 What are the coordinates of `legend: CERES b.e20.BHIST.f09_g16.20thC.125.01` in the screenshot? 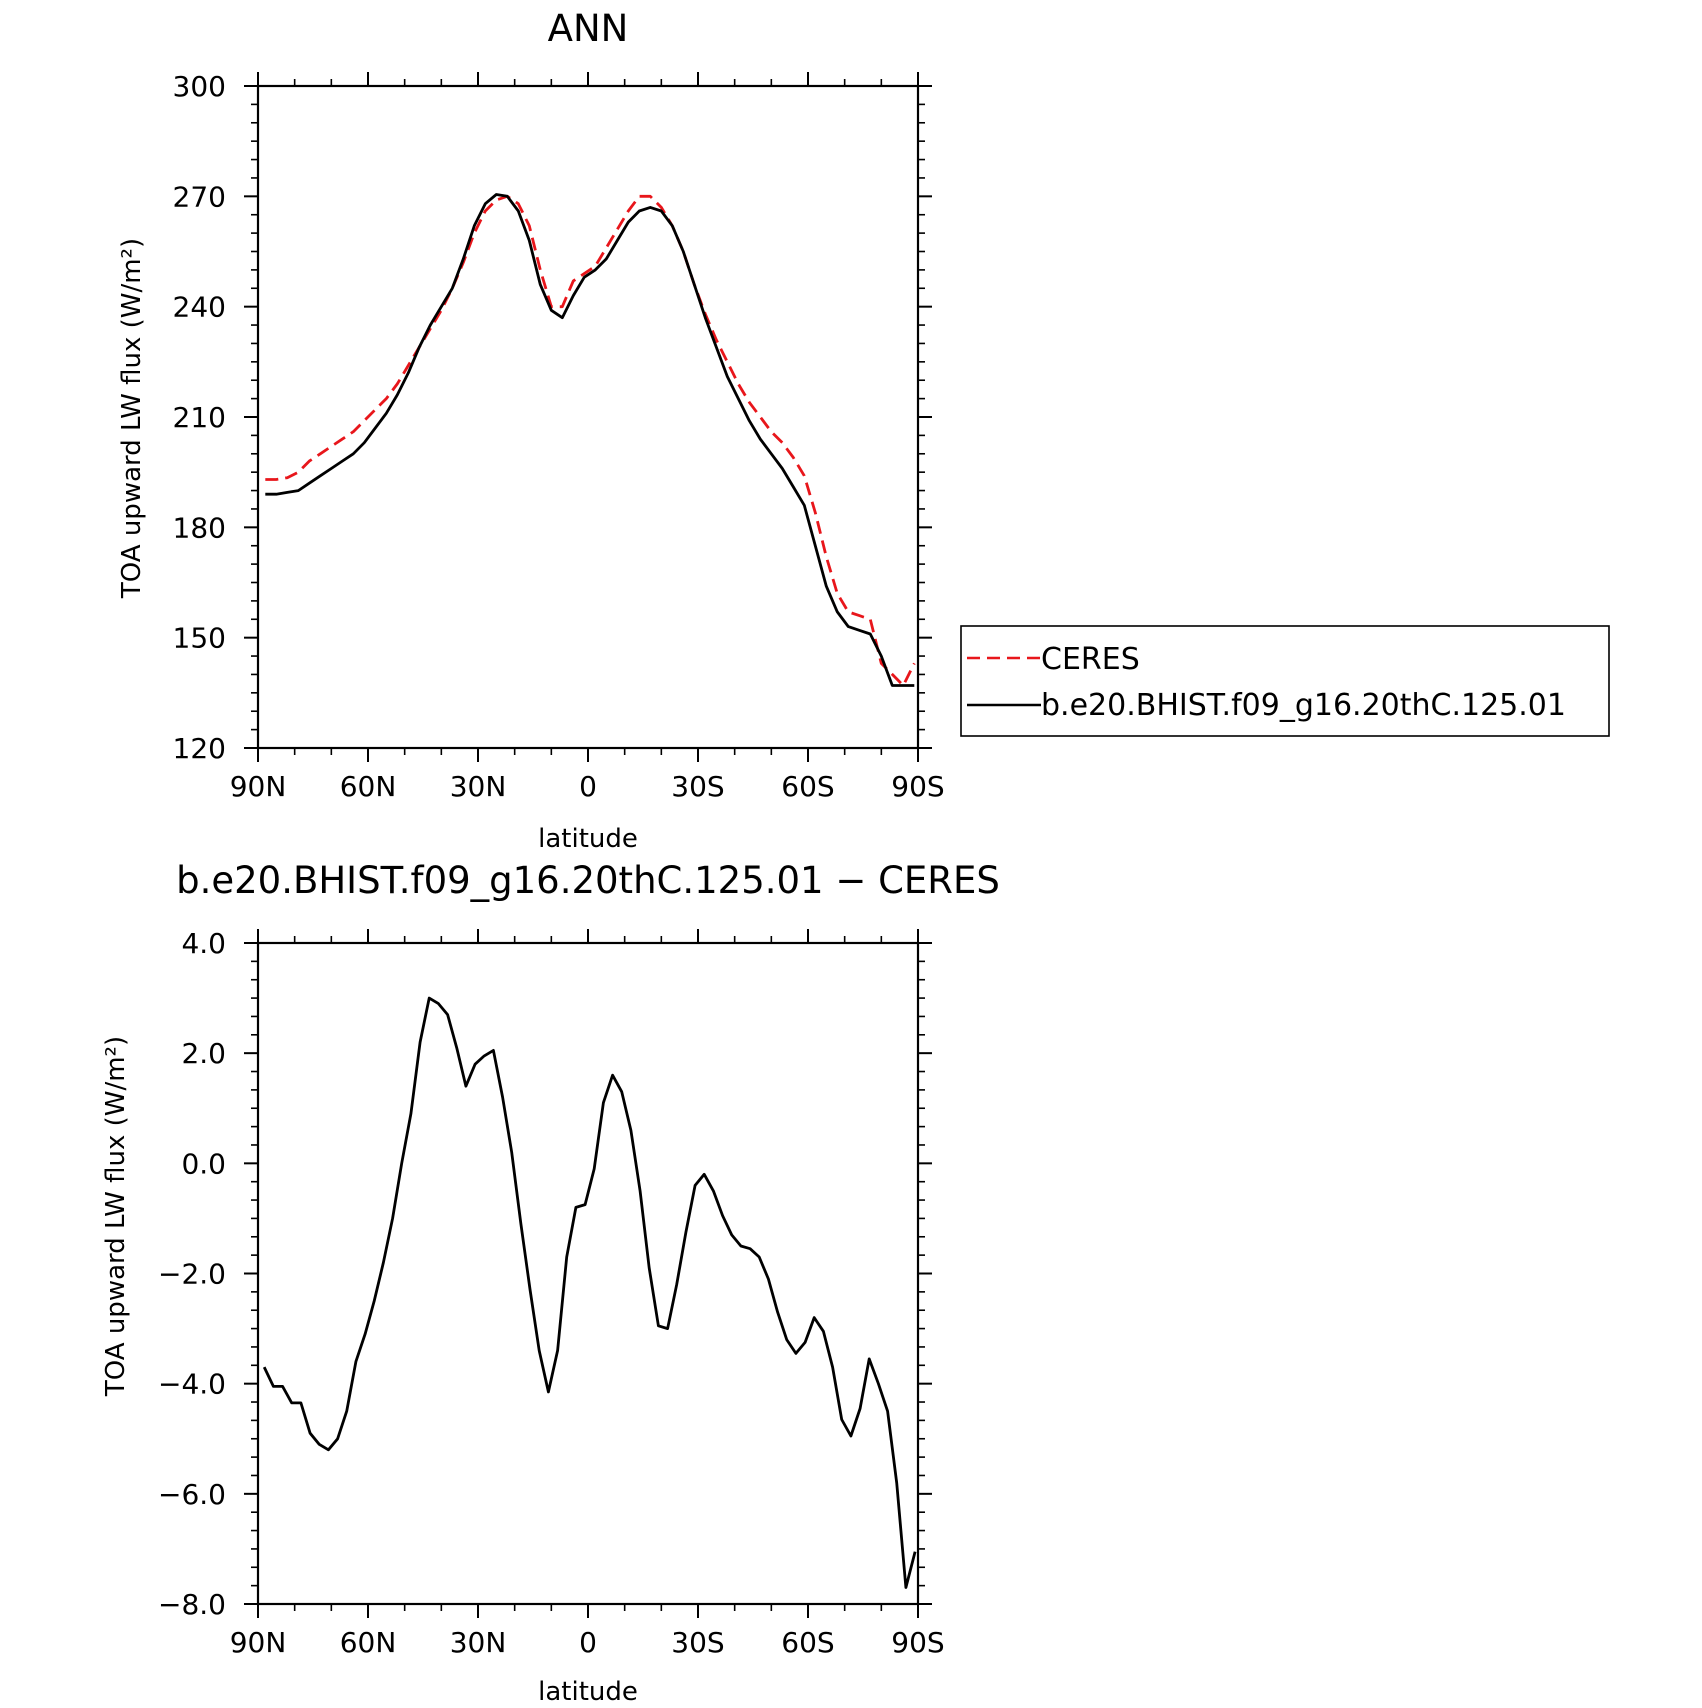 It's located at (1285, 681).